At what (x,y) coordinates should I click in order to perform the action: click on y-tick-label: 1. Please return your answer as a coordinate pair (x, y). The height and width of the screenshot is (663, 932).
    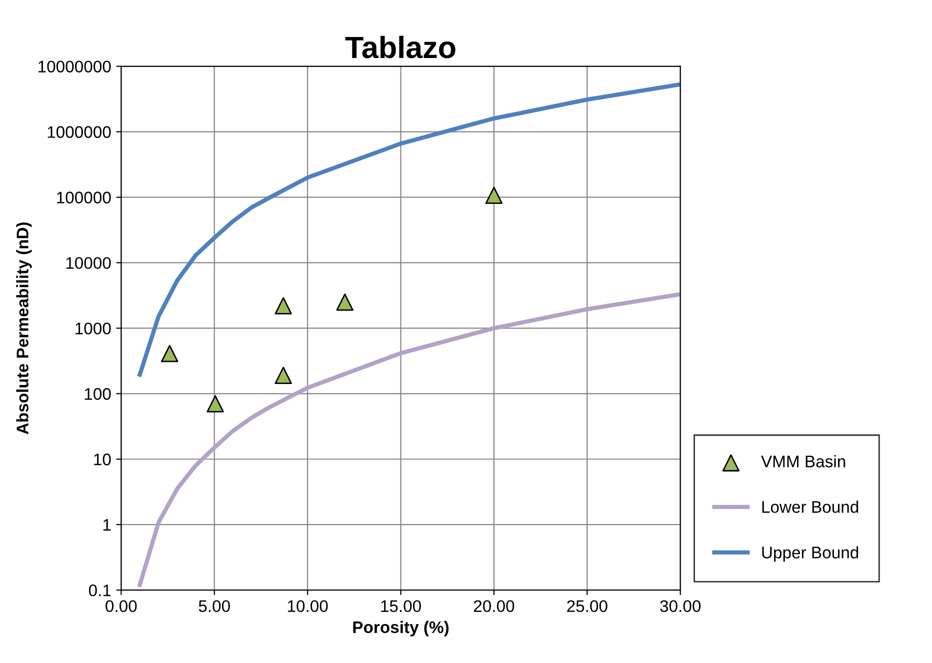
    Looking at the image, I should click on (107, 525).